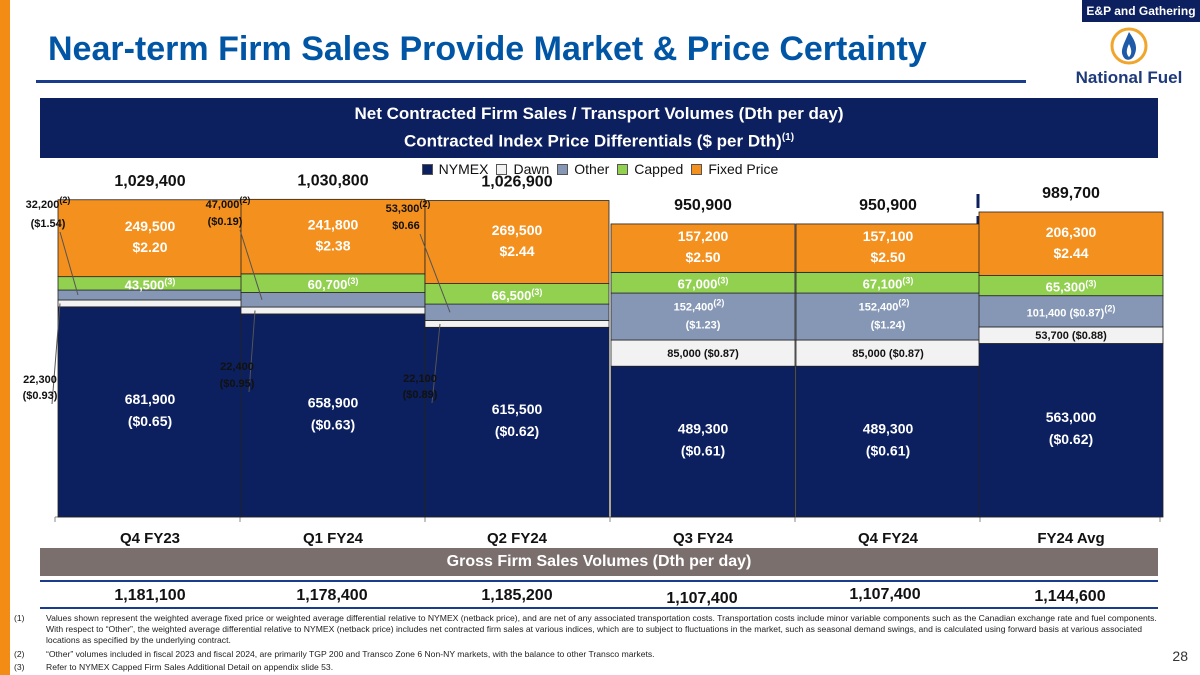 Image resolution: width=1200 pixels, height=675 pixels. Describe the element at coordinates (599, 562) in the screenshot. I see `gross-volumes-box: Gross Firm Sales Volumes (Dth per day)` at that location.